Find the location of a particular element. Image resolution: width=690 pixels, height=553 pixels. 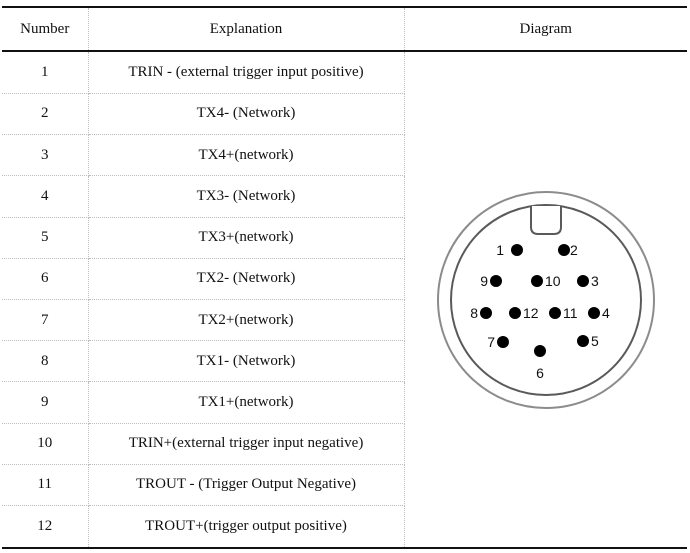

table-row: 6 TX2- (Network) is located at coordinates (344, 279).